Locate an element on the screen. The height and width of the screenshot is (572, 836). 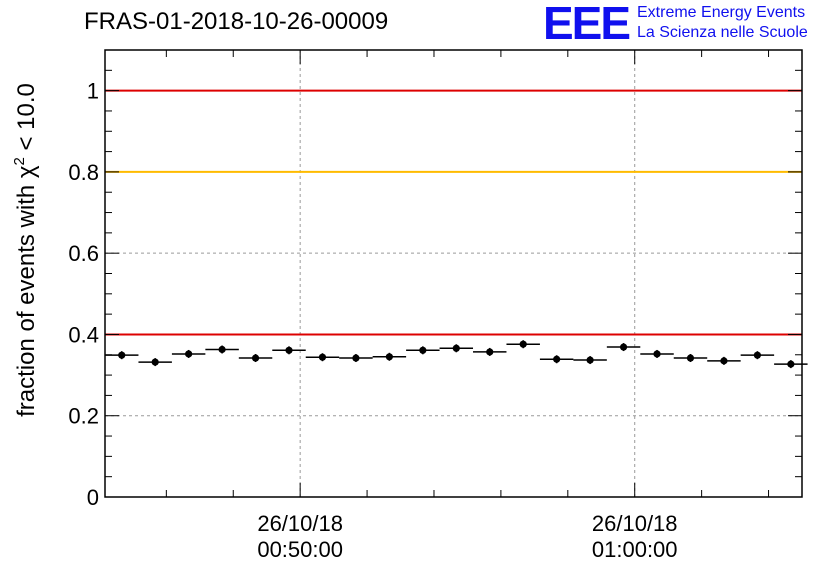
y-tick-label: 0 is located at coordinates (93, 497).